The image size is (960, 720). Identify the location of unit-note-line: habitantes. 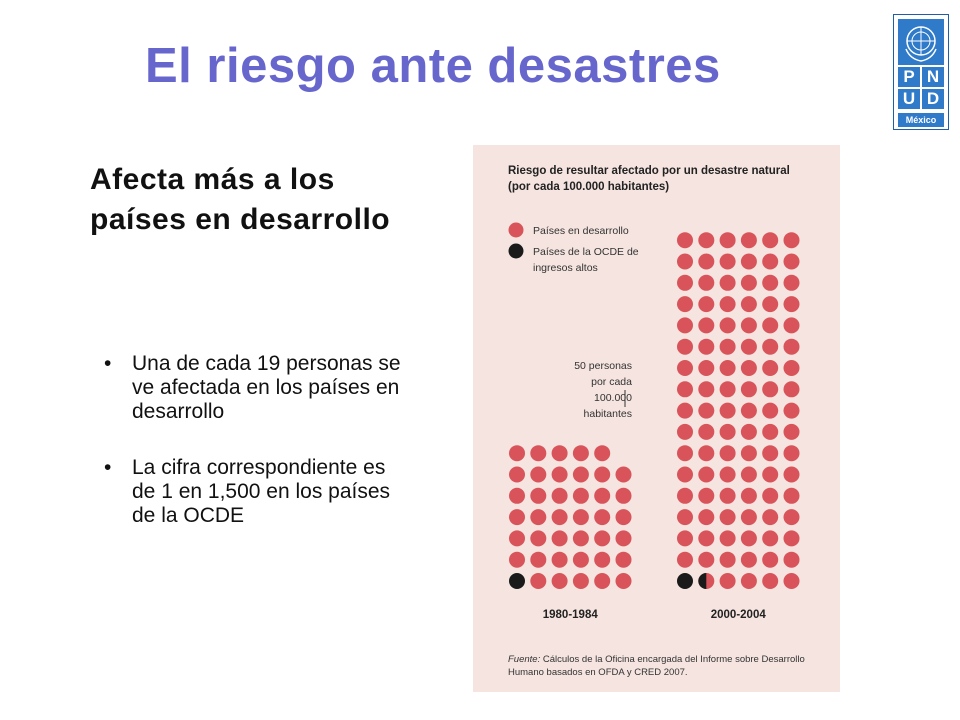
(608, 414).